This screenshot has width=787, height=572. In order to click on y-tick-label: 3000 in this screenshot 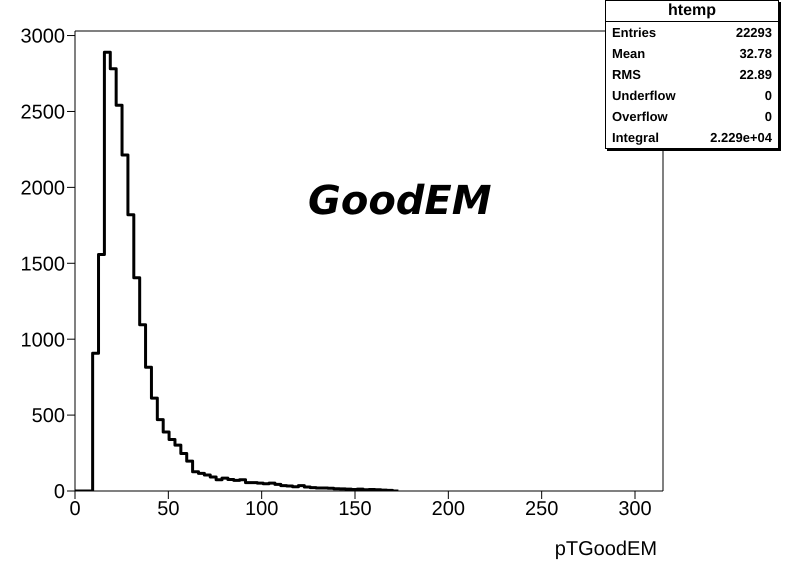, I will do `click(42, 37)`.